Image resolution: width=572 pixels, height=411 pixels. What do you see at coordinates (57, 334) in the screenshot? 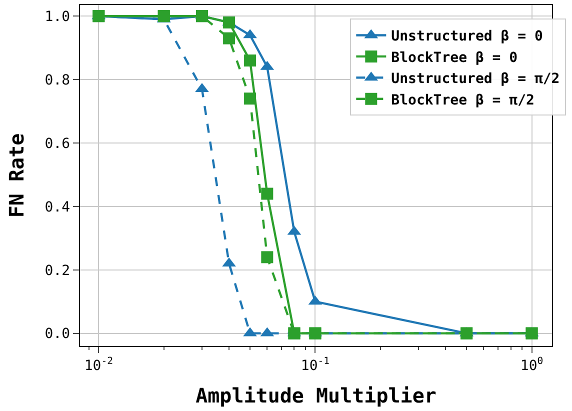
I see `y-tick-label: 0.0` at bounding box center [57, 334].